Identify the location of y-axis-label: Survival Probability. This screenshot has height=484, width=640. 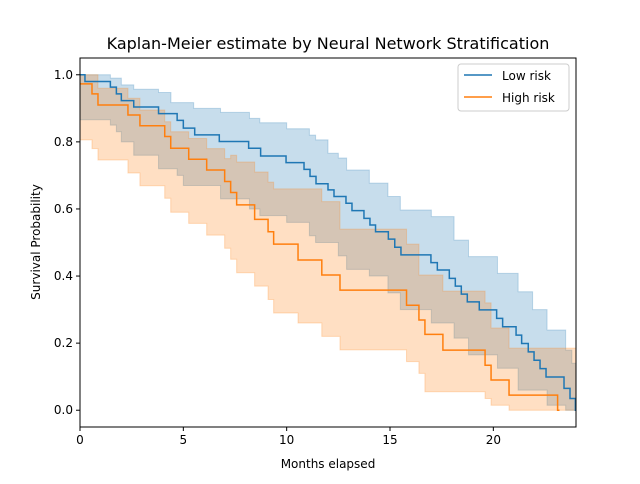
(36, 242).